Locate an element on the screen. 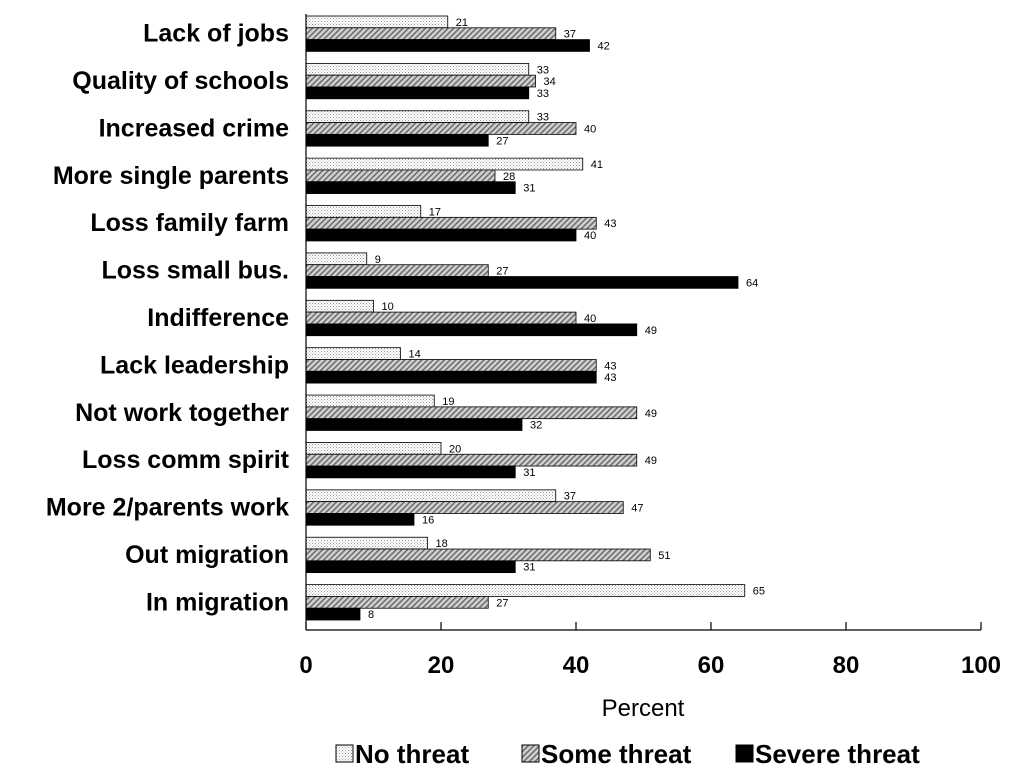  data-label: 18 is located at coordinates (442, 544).